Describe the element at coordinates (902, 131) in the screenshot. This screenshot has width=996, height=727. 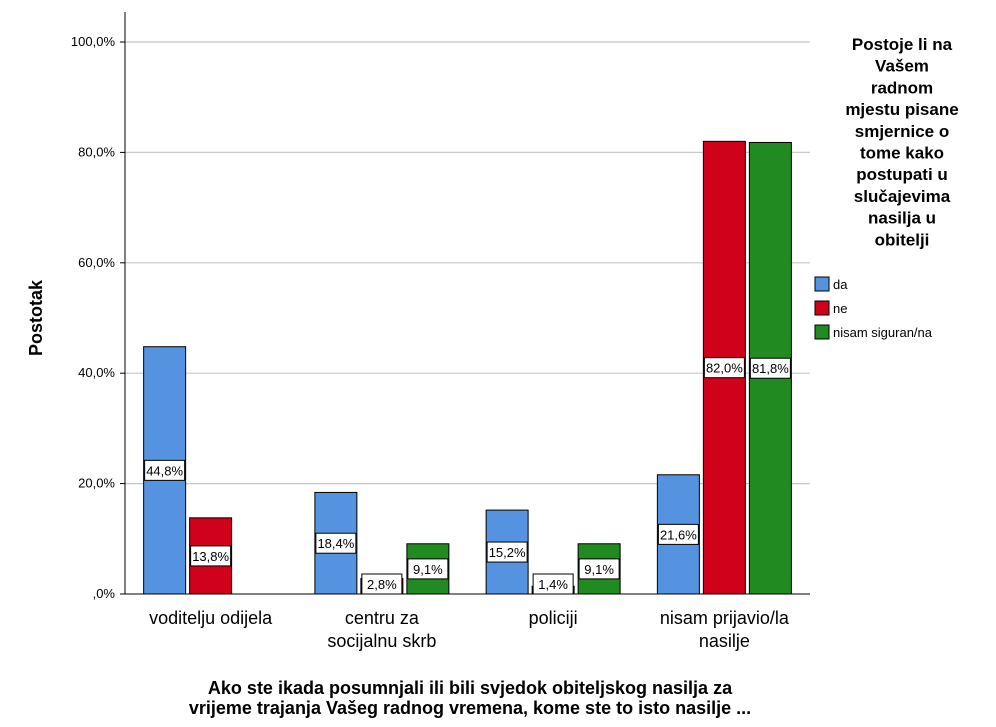
I see `legend-title: smjernice o` at that location.